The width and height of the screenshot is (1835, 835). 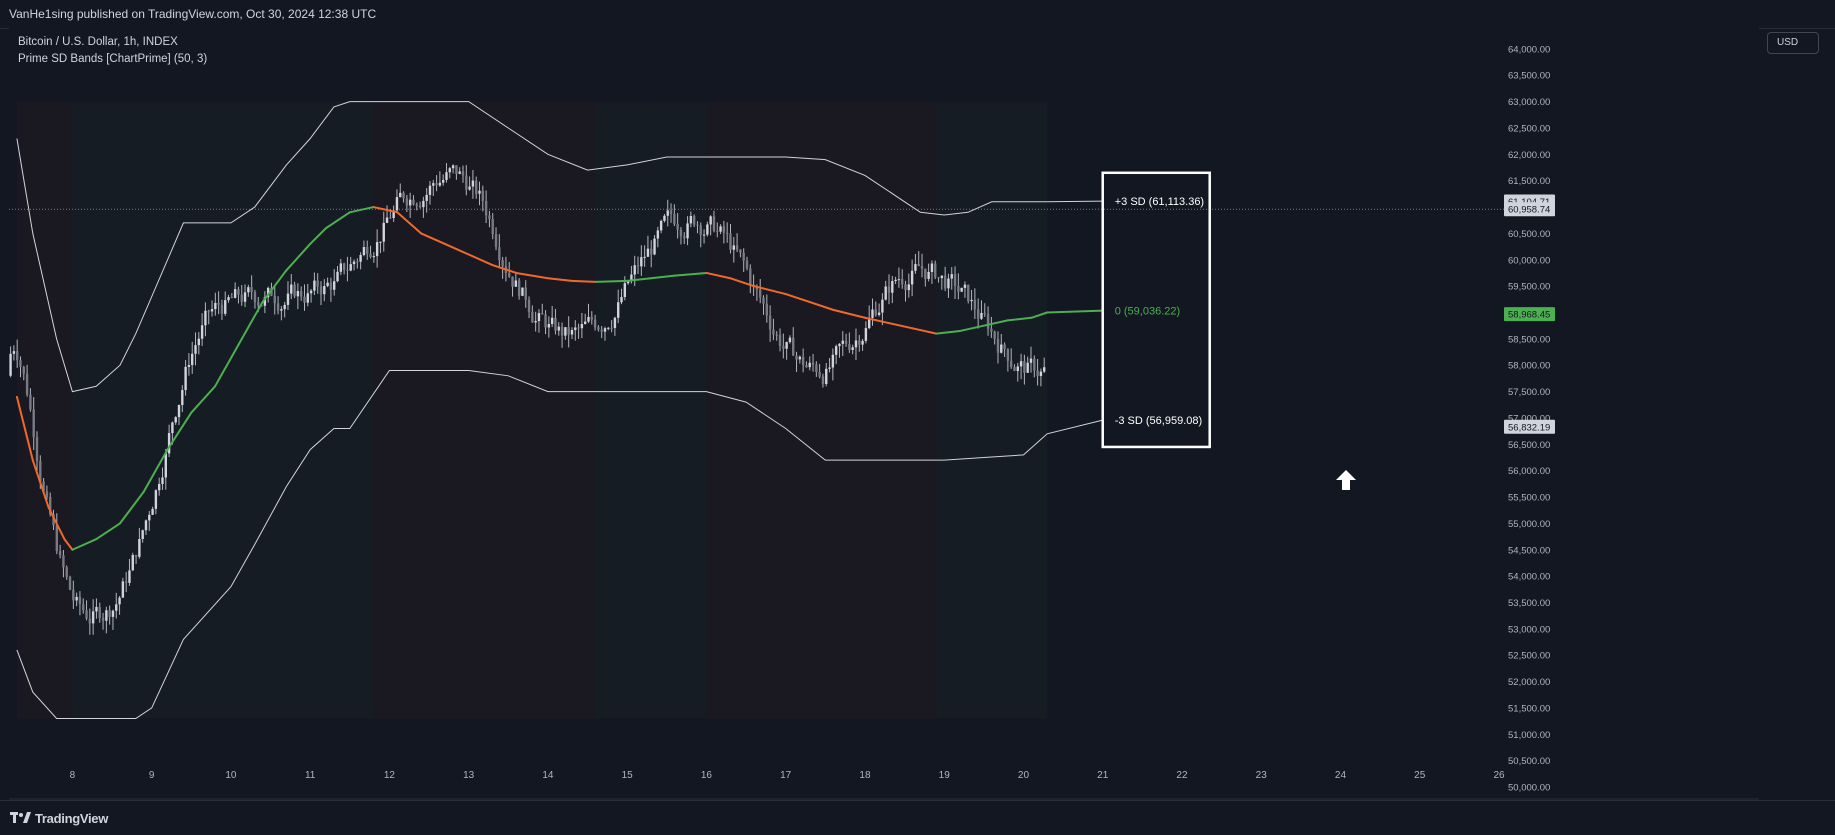 What do you see at coordinates (113, 59) in the screenshot?
I see `indicator-legend: Prime SD Bands [ChartPrime] (50, 3)` at bounding box center [113, 59].